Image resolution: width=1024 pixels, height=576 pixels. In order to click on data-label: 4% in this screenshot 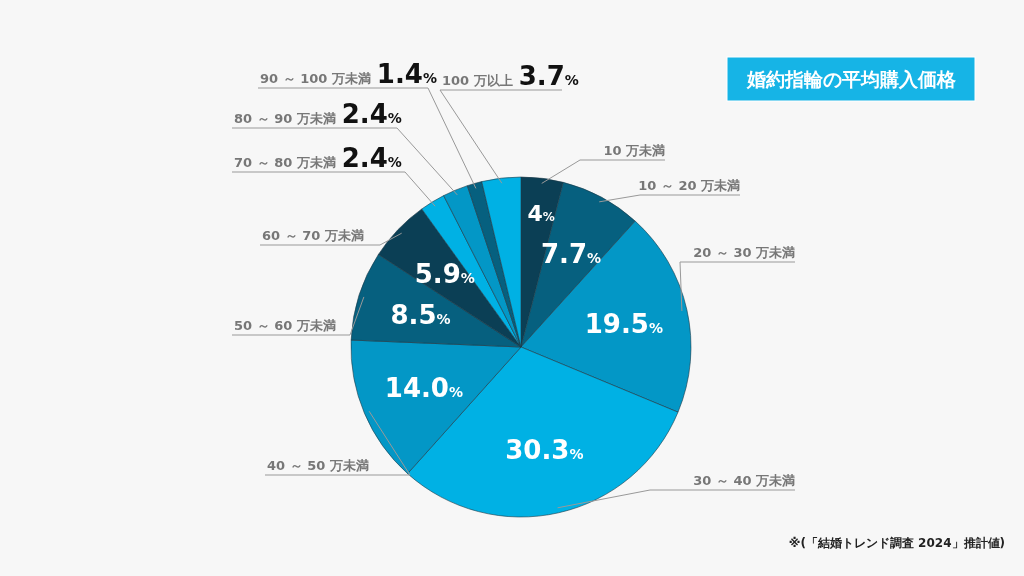, I will do `click(541, 214)`.